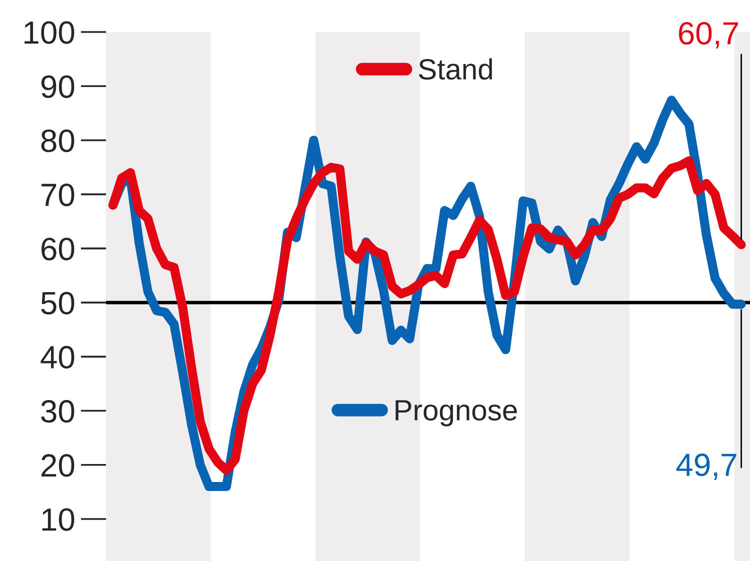 Image resolution: width=750 pixels, height=561 pixels. I want to click on y-tick-label: 20, so click(58, 465).